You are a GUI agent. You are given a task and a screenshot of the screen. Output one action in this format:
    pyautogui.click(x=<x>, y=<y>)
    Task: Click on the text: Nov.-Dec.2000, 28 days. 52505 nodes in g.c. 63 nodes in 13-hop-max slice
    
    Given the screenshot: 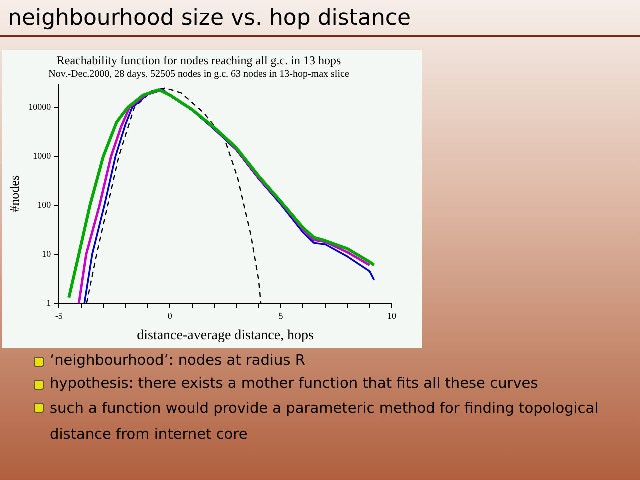 What is the action you would take?
    pyautogui.click(x=199, y=74)
    